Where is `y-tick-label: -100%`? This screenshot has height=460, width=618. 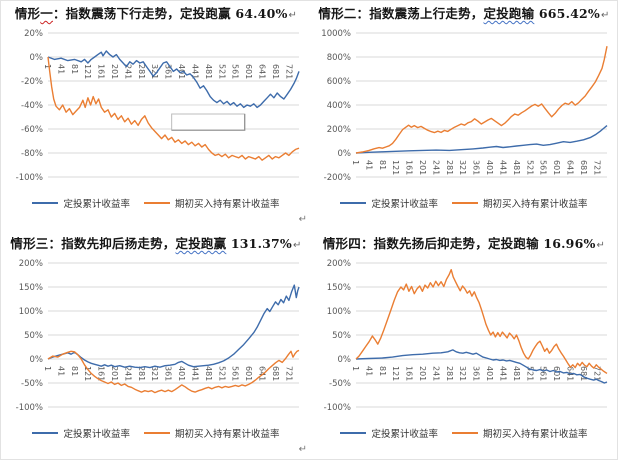
y-tick-label: -100% is located at coordinates (337, 408).